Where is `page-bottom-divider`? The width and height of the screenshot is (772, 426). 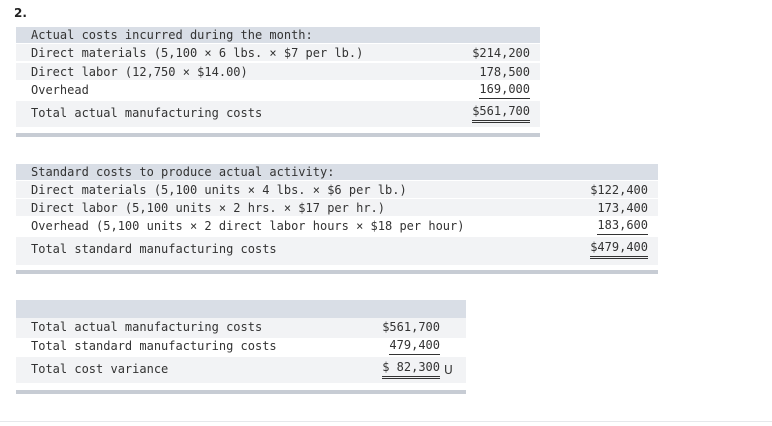
page-bottom-divider is located at coordinates (386, 421).